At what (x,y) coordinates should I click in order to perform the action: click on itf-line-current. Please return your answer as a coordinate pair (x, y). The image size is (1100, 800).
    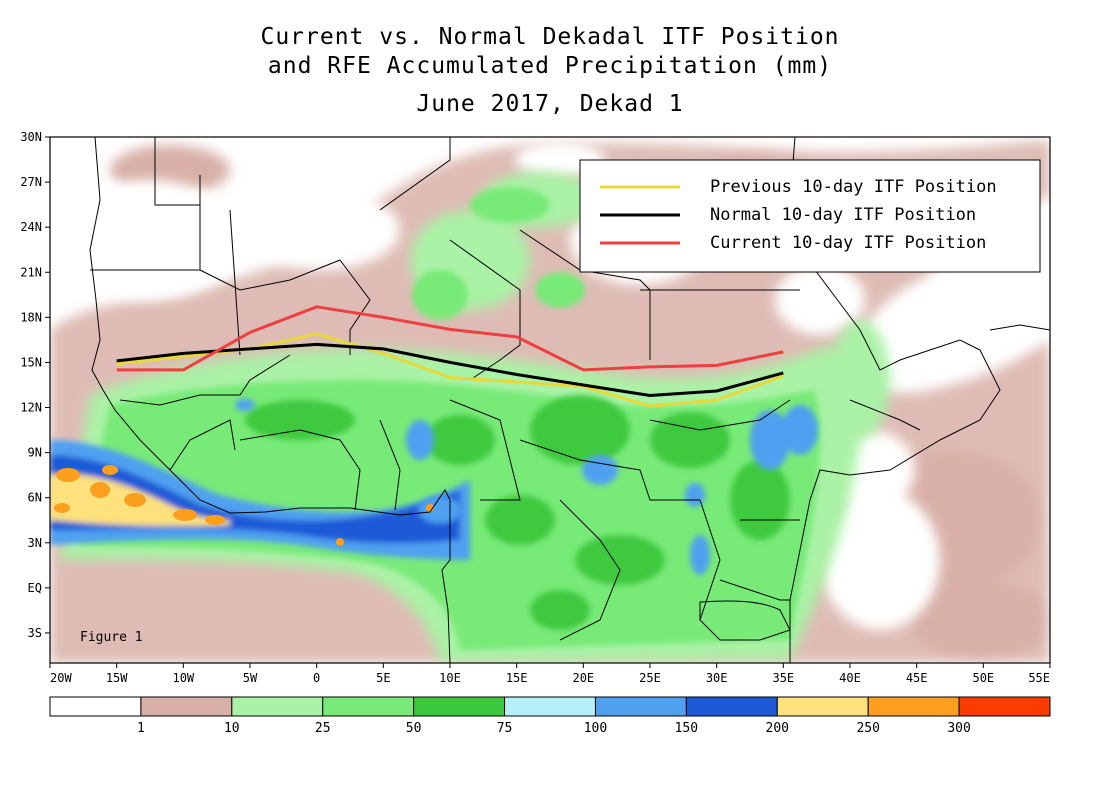
    Looking at the image, I should click on (450, 338).